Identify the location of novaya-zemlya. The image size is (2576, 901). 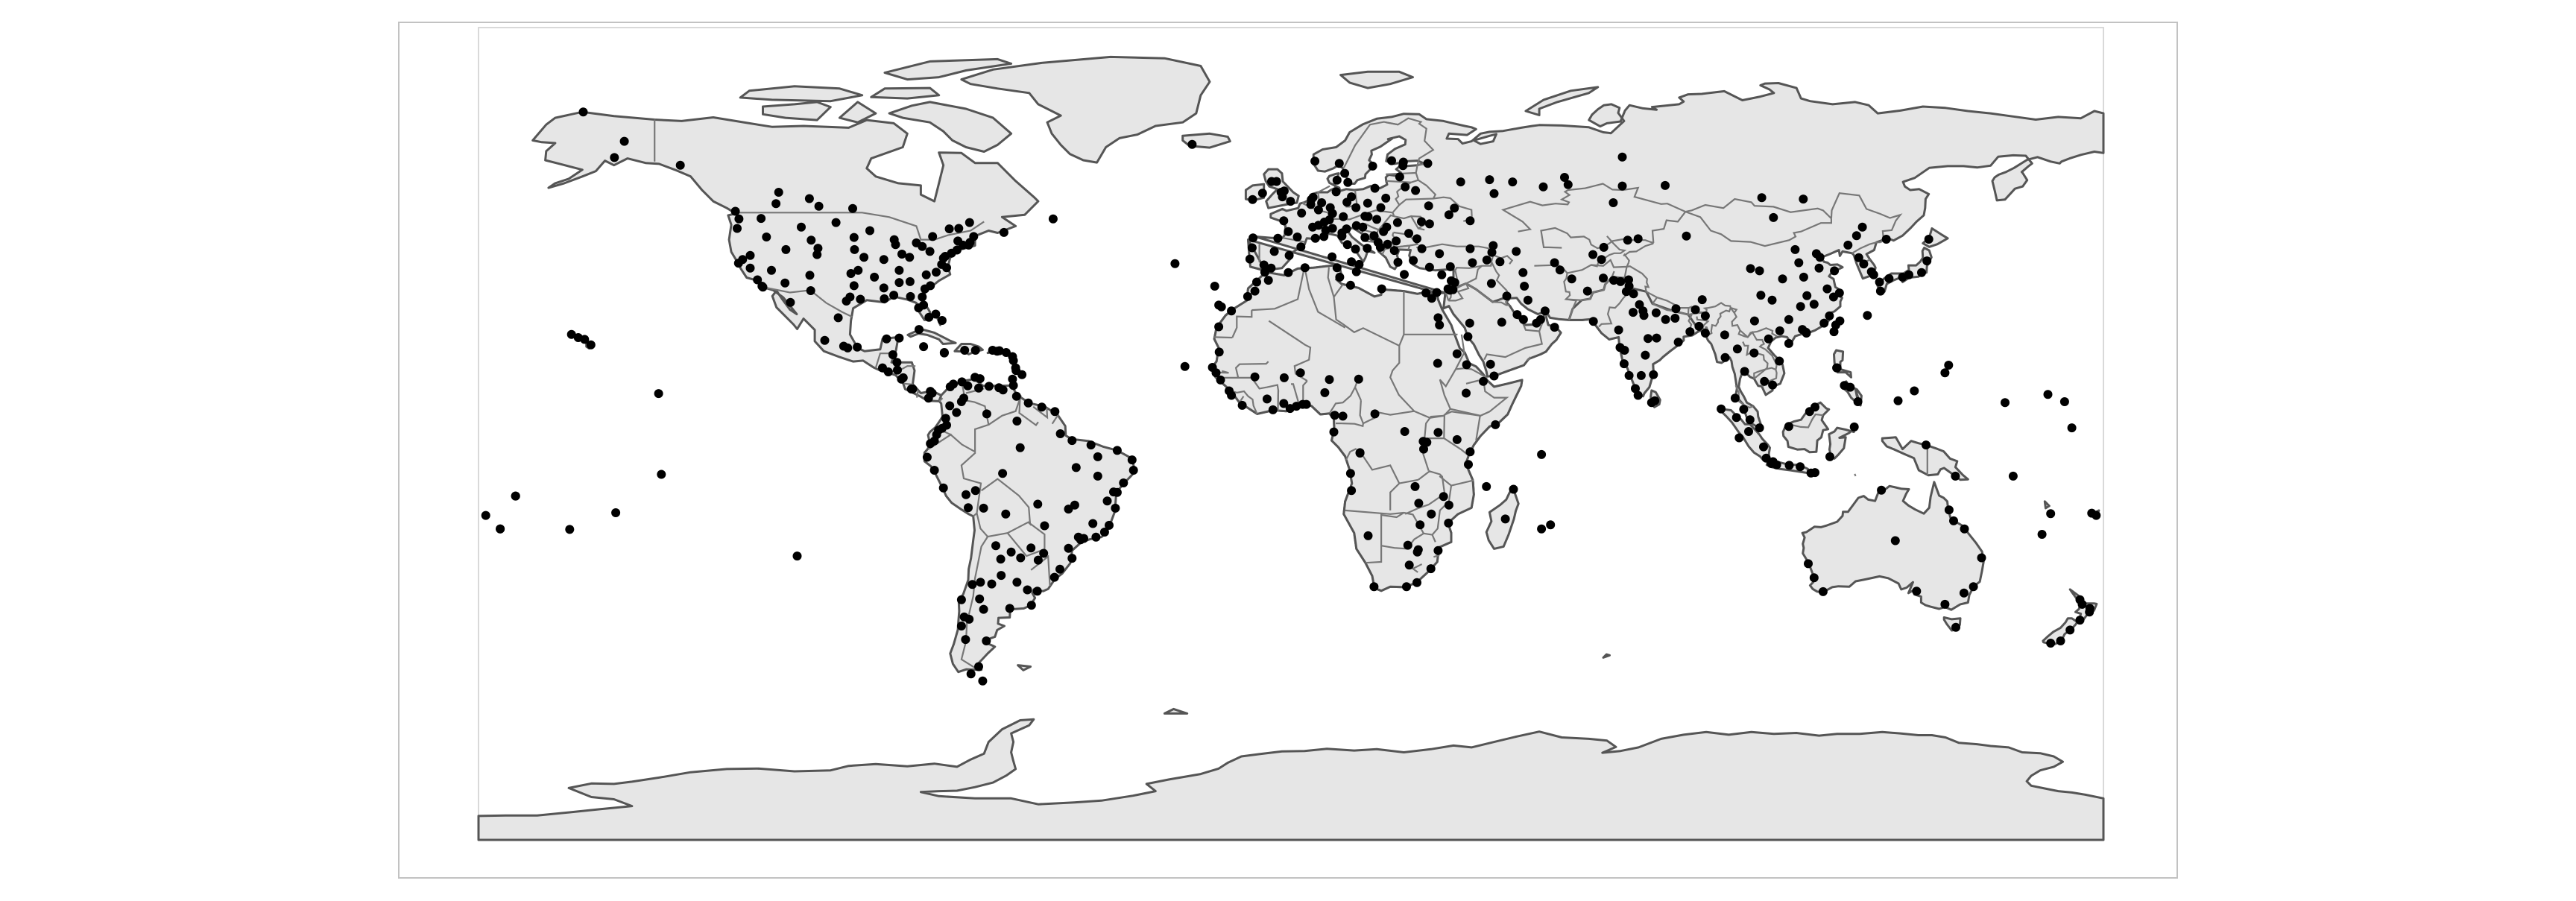
(1562, 101).